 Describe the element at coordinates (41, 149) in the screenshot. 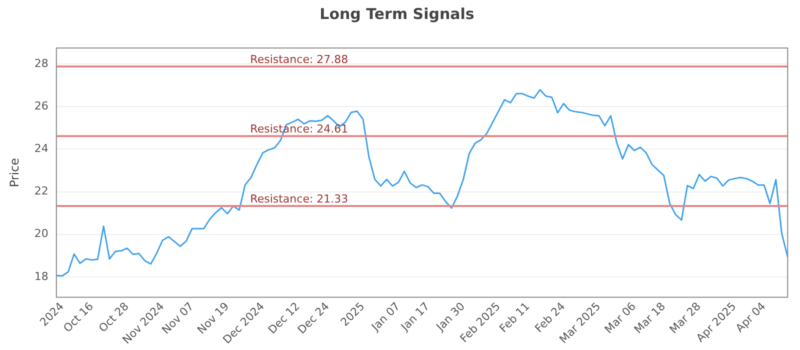

I see `y-tick-label: 24` at that location.